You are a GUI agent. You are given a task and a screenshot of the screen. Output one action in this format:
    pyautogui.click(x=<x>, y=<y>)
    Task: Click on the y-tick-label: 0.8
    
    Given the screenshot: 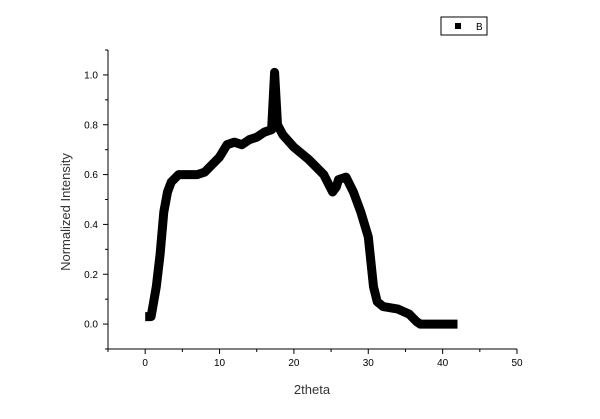 What is the action you would take?
    pyautogui.click(x=91, y=125)
    